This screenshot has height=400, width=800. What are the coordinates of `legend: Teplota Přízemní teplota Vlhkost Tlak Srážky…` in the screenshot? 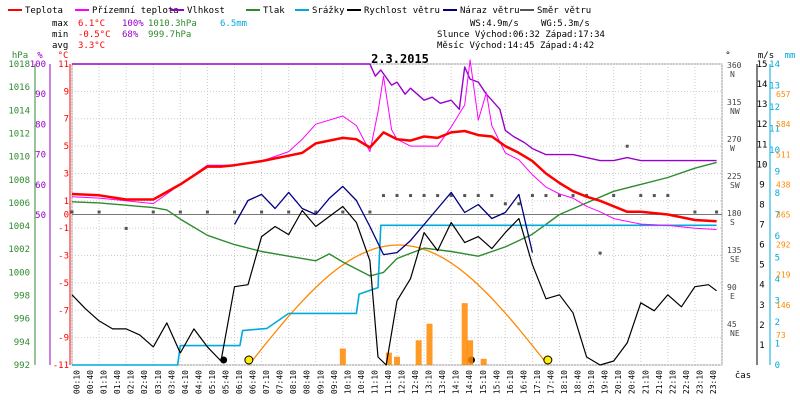 It's located at (299, 11).